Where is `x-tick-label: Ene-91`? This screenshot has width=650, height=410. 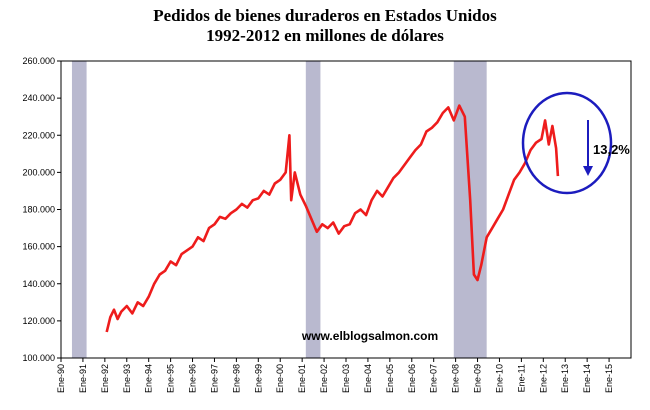
x-tick-label: Ene-91 is located at coordinates (83, 378).